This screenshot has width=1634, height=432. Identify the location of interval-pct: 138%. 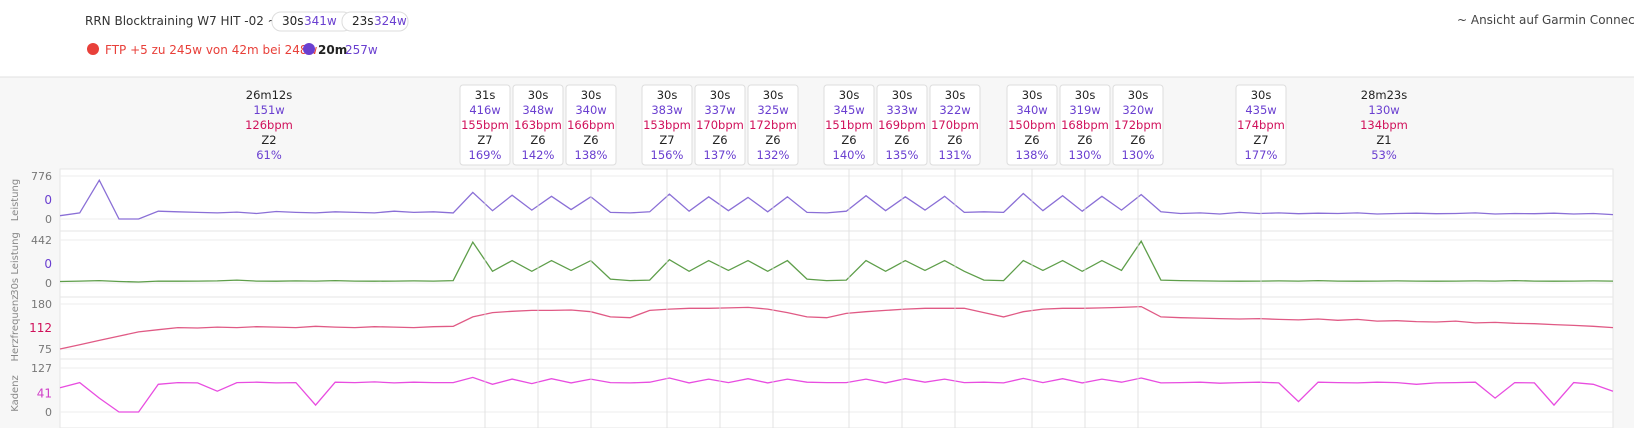
(591, 155).